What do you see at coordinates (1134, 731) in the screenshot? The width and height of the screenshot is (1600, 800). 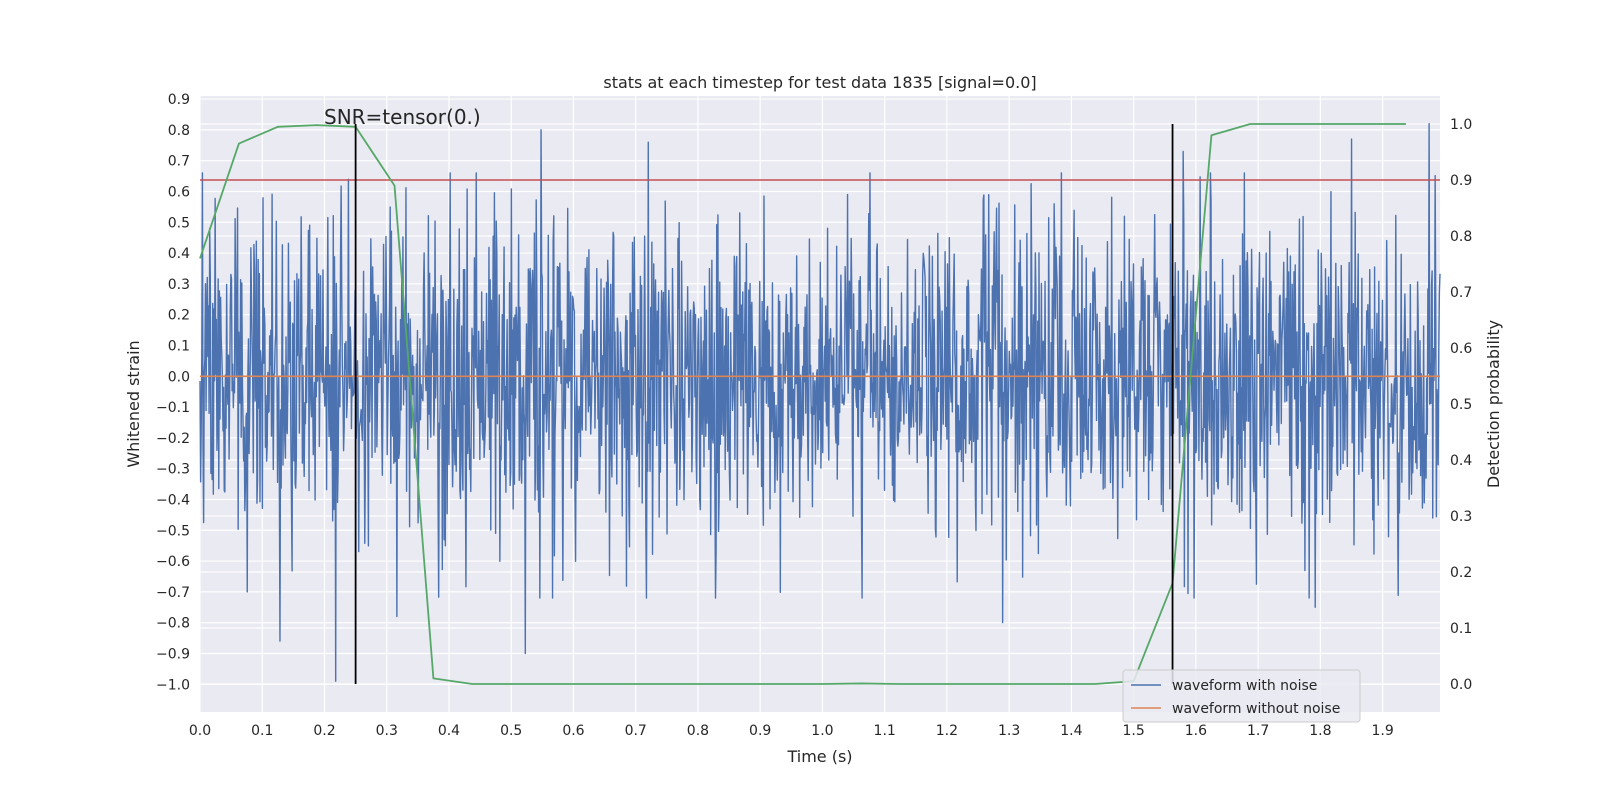 I see `x-tick-label: 1.5` at bounding box center [1134, 731].